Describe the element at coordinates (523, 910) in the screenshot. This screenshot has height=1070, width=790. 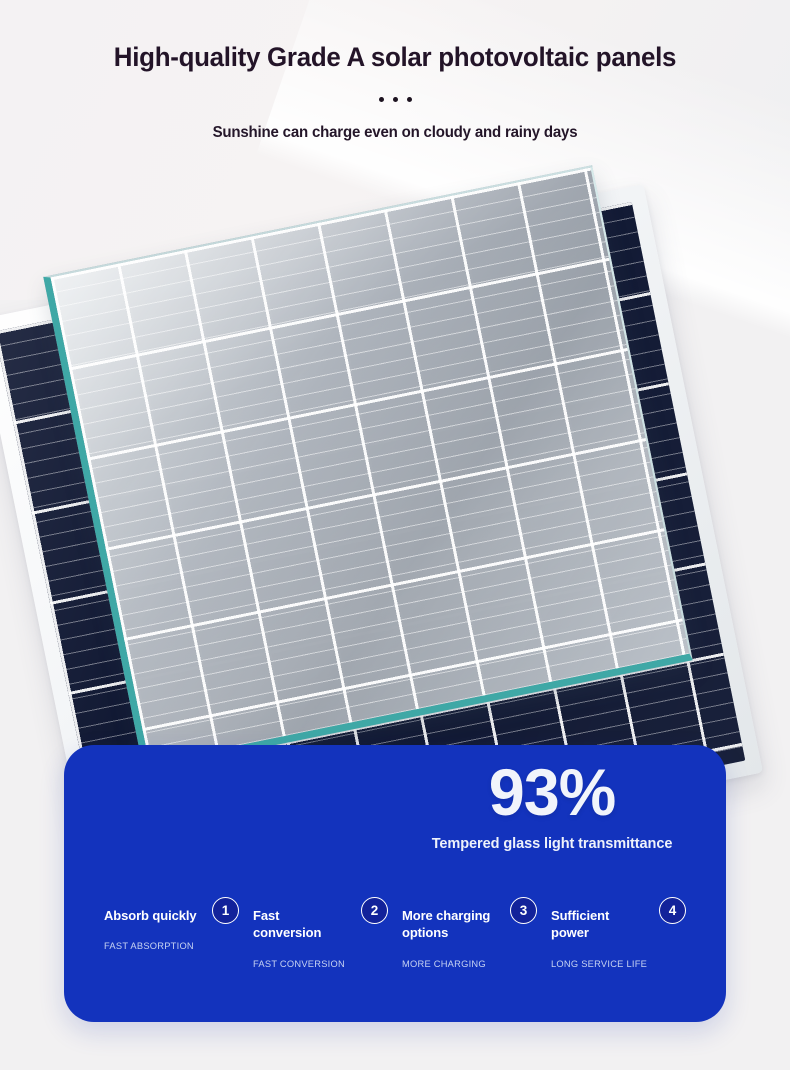
I see `feature-number-badge: 3` at that location.